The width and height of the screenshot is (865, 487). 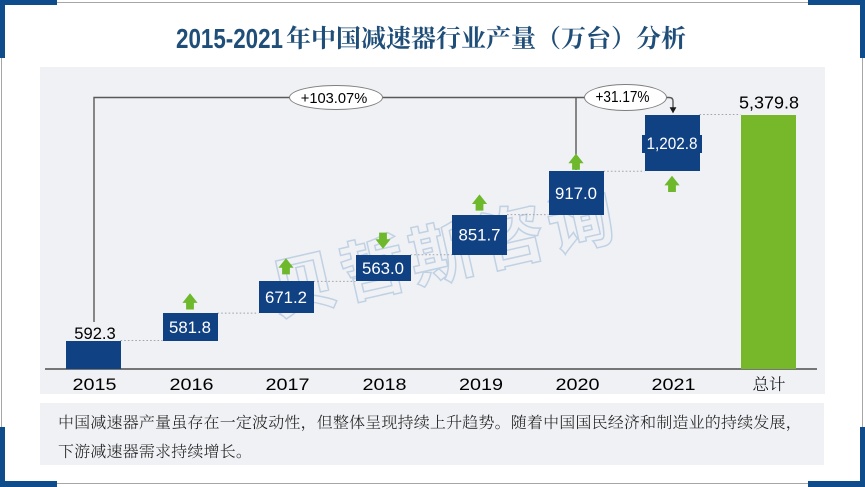 I want to click on svg-text: 2019, so click(x=481, y=384).